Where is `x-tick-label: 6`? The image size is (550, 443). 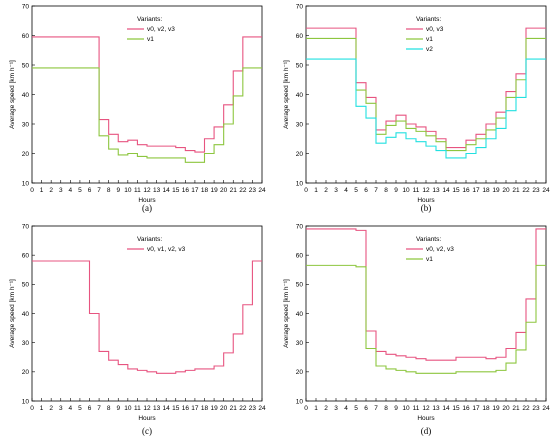
x-tick-label: 6 is located at coordinates (90, 408).